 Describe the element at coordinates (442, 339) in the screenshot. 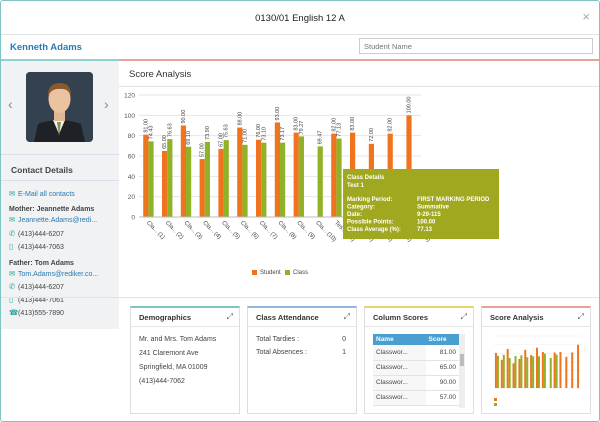

I see `column-header: Score` at that location.